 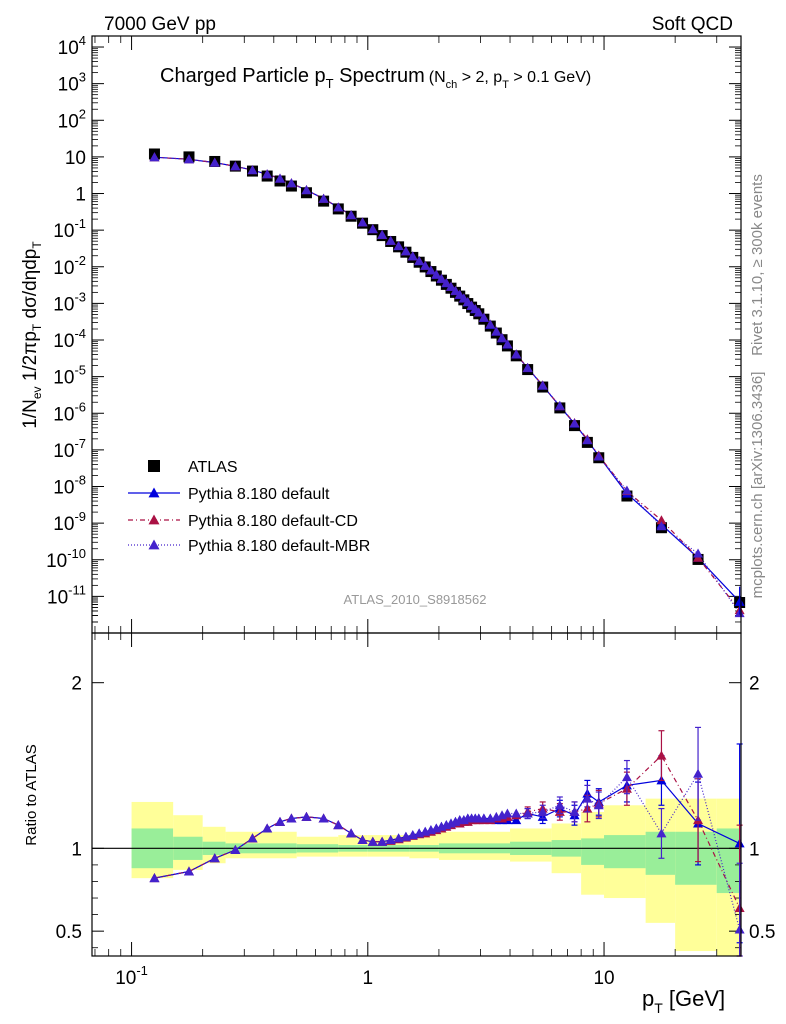 What do you see at coordinates (368, 978) in the screenshot?
I see `ratio-xtick-label: 1` at bounding box center [368, 978].